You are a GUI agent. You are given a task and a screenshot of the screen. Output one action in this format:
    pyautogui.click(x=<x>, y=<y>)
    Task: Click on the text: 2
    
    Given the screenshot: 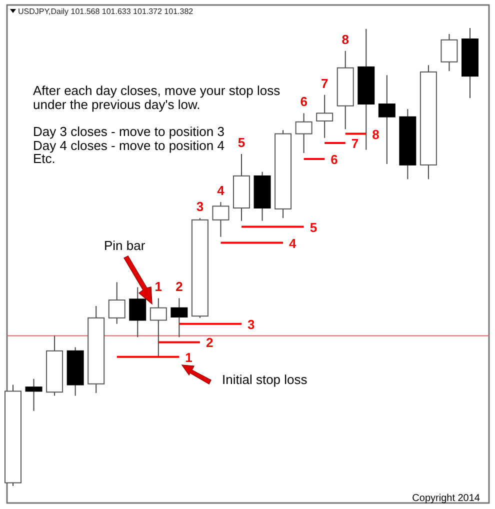 What is the action you would take?
    pyautogui.click(x=179, y=286)
    